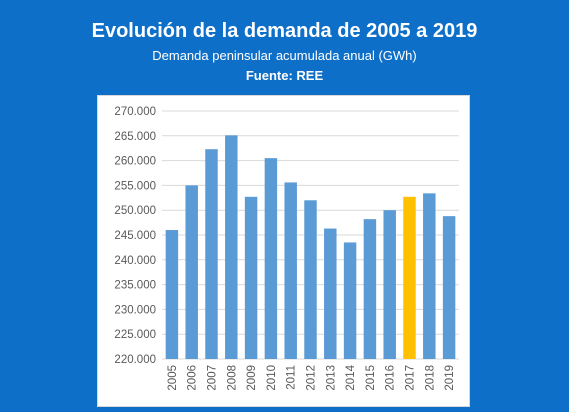  I want to click on bar-2014, so click(350, 300).